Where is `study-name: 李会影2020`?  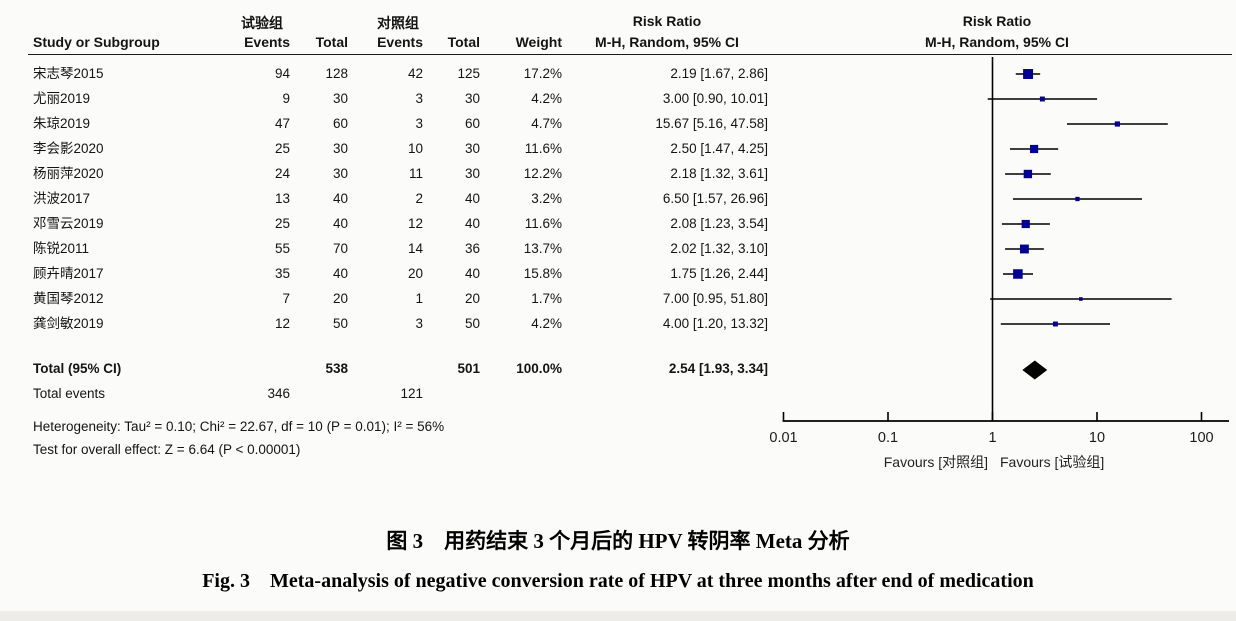 study-name: 李会影2020 is located at coordinates (68, 148).